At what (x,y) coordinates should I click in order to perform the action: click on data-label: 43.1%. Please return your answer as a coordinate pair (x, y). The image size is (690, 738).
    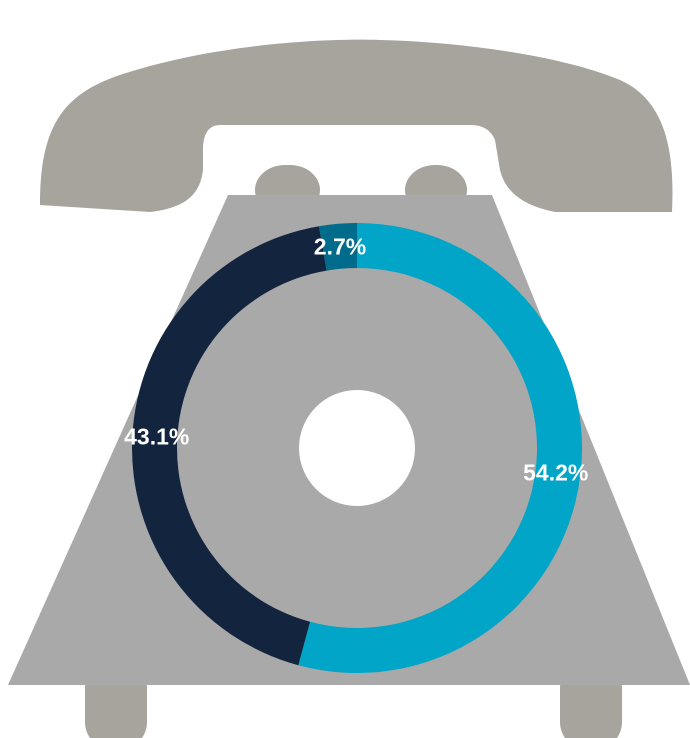
    Looking at the image, I should click on (156, 437).